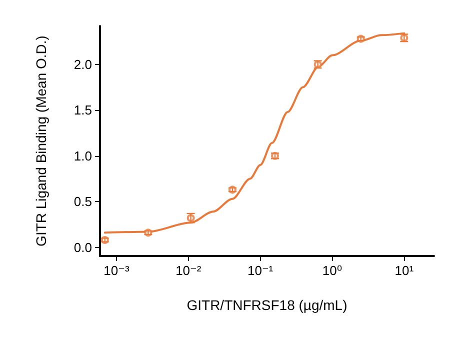 Image resolution: width=450 pixels, height=338 pixels. Describe the element at coordinates (332, 270) in the screenshot. I see `x-tick-label: 10⁰` at that location.